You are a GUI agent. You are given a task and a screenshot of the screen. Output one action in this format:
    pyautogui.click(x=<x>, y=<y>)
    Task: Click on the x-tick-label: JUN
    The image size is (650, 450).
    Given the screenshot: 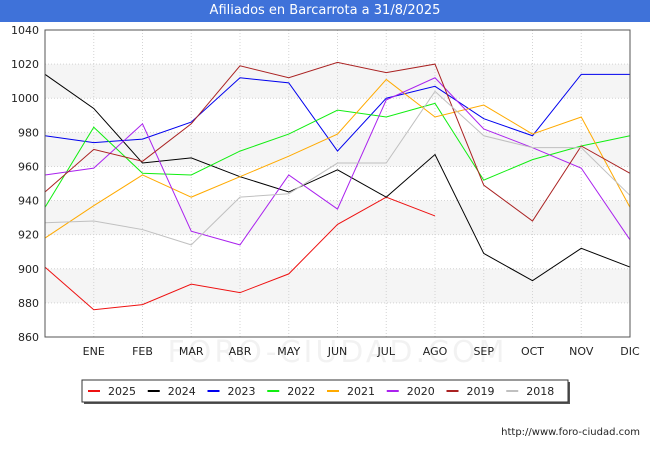 What is the action you would take?
    pyautogui.click(x=337, y=351)
    